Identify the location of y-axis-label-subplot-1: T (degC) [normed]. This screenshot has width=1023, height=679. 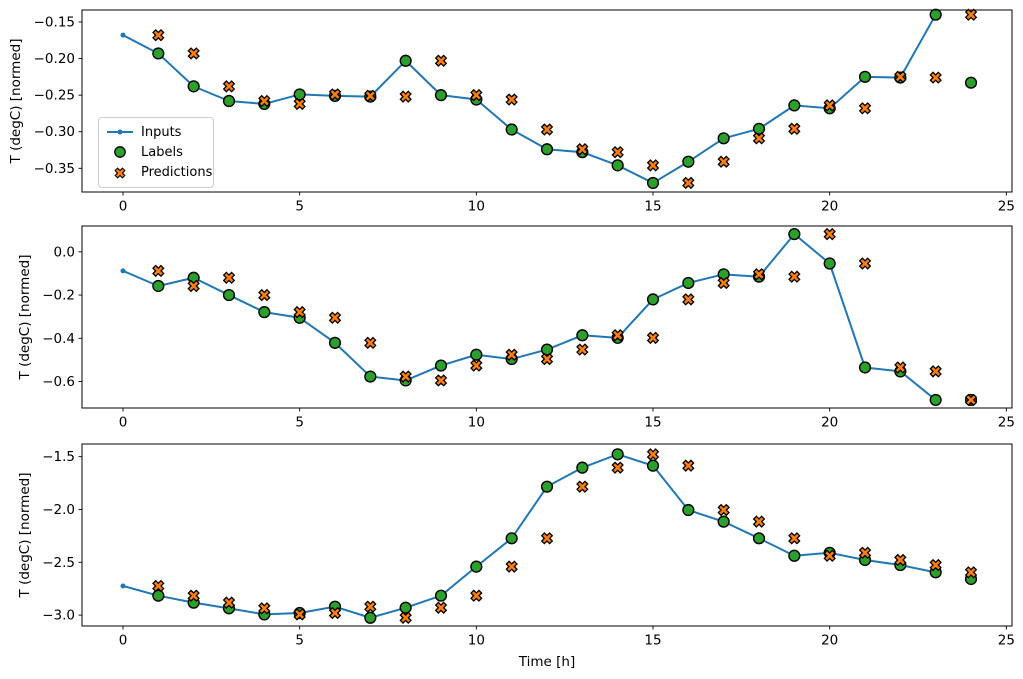
(16, 101).